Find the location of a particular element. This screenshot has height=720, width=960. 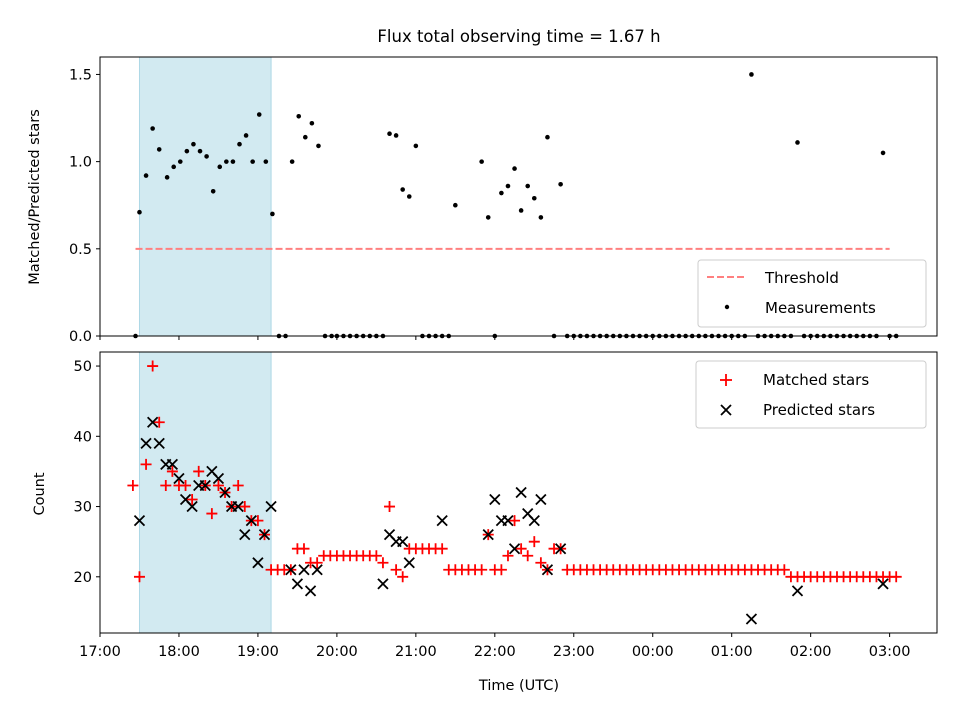

bottom-xtick-label: 18:00 is located at coordinates (179, 652).